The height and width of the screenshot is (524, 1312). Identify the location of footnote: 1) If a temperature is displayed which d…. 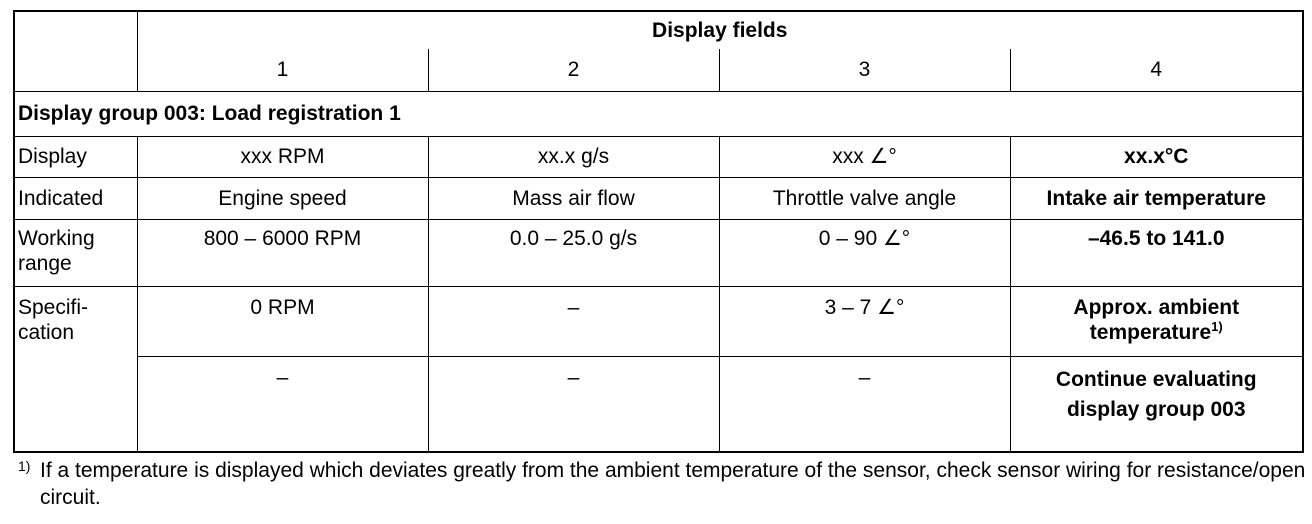
(663, 484).